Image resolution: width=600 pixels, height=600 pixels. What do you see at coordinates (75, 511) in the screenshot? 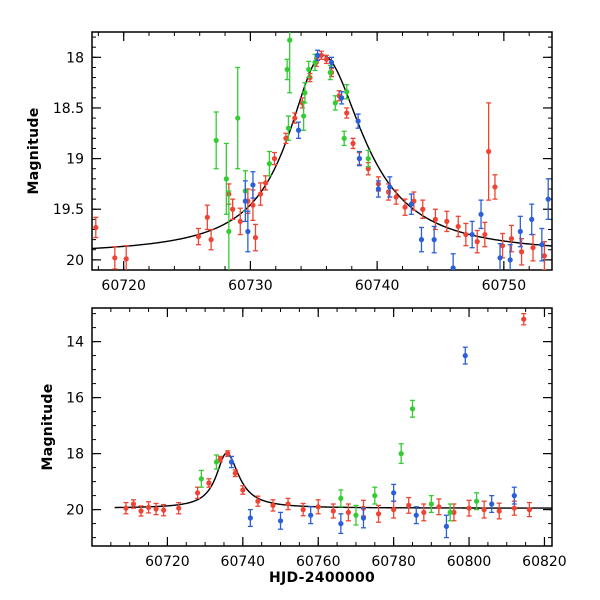
I see `y-tick-label: 20` at bounding box center [75, 511].